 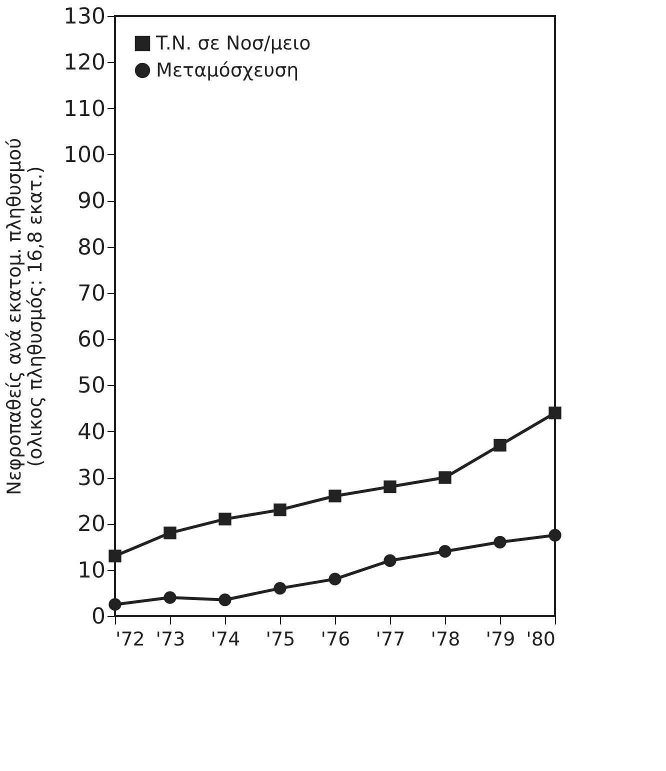 What do you see at coordinates (92, 571) in the screenshot?
I see `y-tick-label: 10` at bounding box center [92, 571].